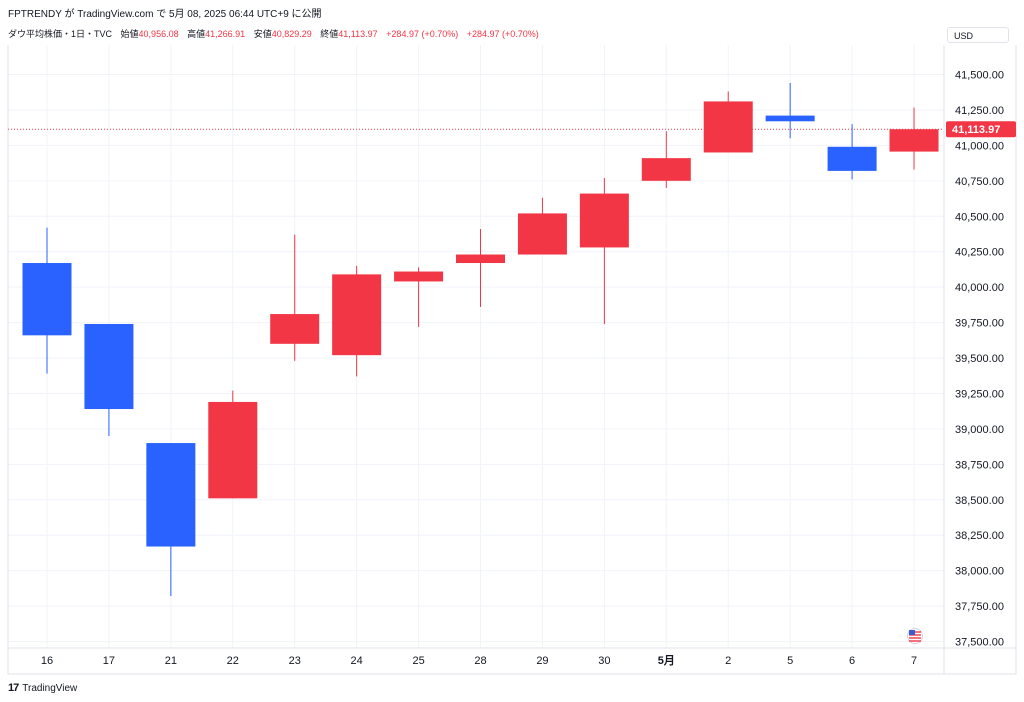 The height and width of the screenshot is (702, 1024). I want to click on high-value: 41,266.91, so click(225, 34).